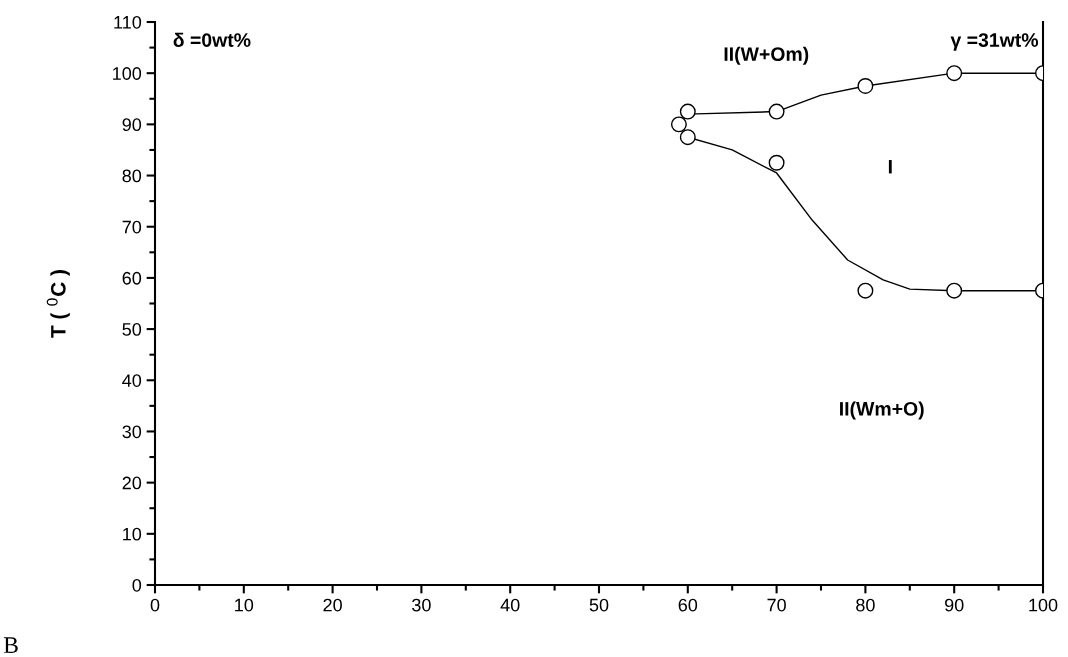 The width and height of the screenshot is (1068, 657). What do you see at coordinates (132, 380) in the screenshot?
I see `y-tick-label: 40` at bounding box center [132, 380].